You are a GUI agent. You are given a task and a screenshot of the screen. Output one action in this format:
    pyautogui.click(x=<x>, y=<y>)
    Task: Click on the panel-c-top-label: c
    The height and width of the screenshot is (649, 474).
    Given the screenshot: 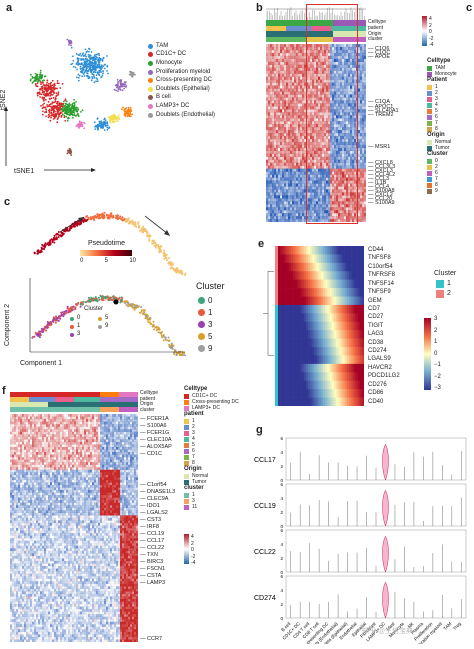 What is the action you would take?
    pyautogui.click(x=469, y=8)
    